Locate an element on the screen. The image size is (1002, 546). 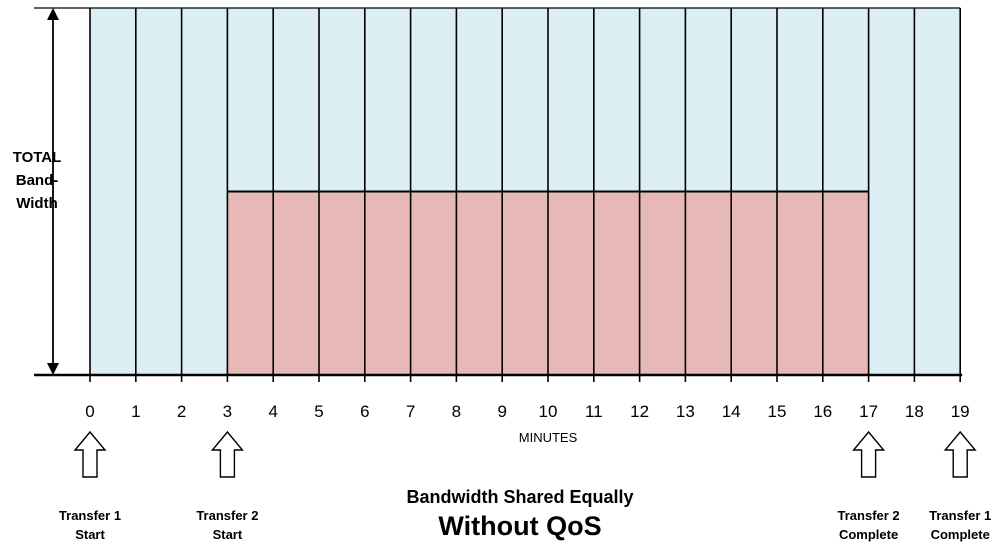
x-tick-label: 19 is located at coordinates (960, 411).